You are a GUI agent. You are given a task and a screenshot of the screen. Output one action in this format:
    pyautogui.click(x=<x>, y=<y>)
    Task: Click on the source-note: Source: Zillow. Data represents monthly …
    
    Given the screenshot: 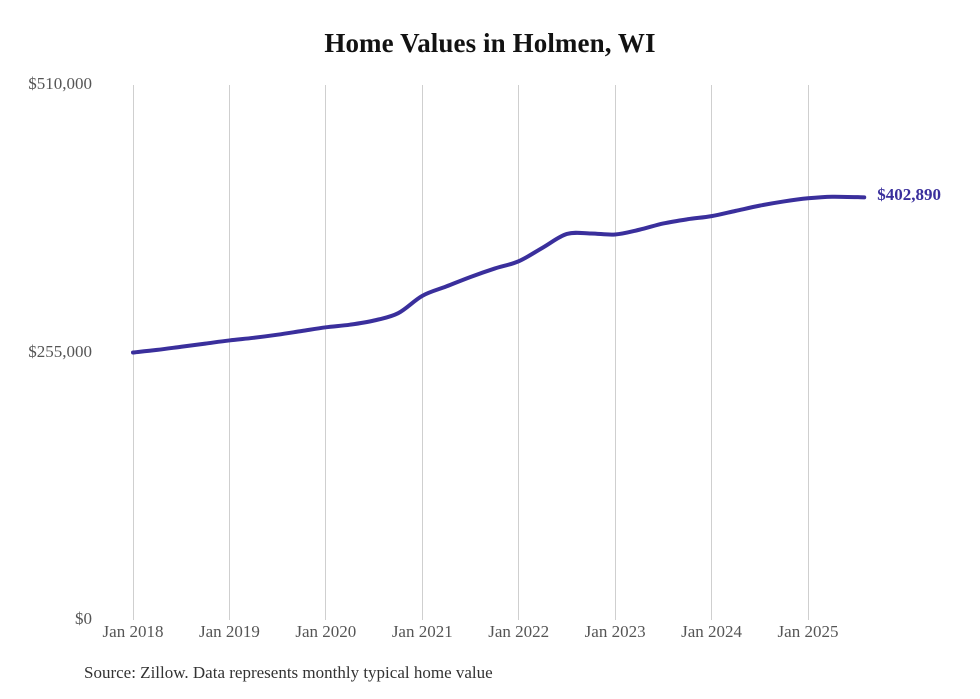 What is the action you would take?
    pyautogui.click(x=288, y=672)
    